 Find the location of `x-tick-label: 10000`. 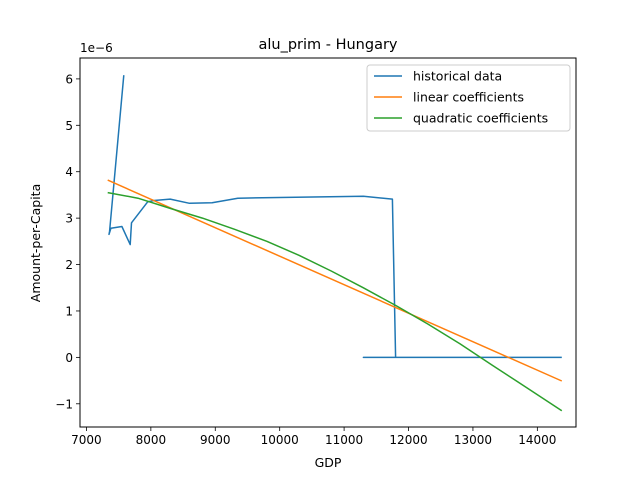

x-tick-label: 10000 is located at coordinates (280, 440).